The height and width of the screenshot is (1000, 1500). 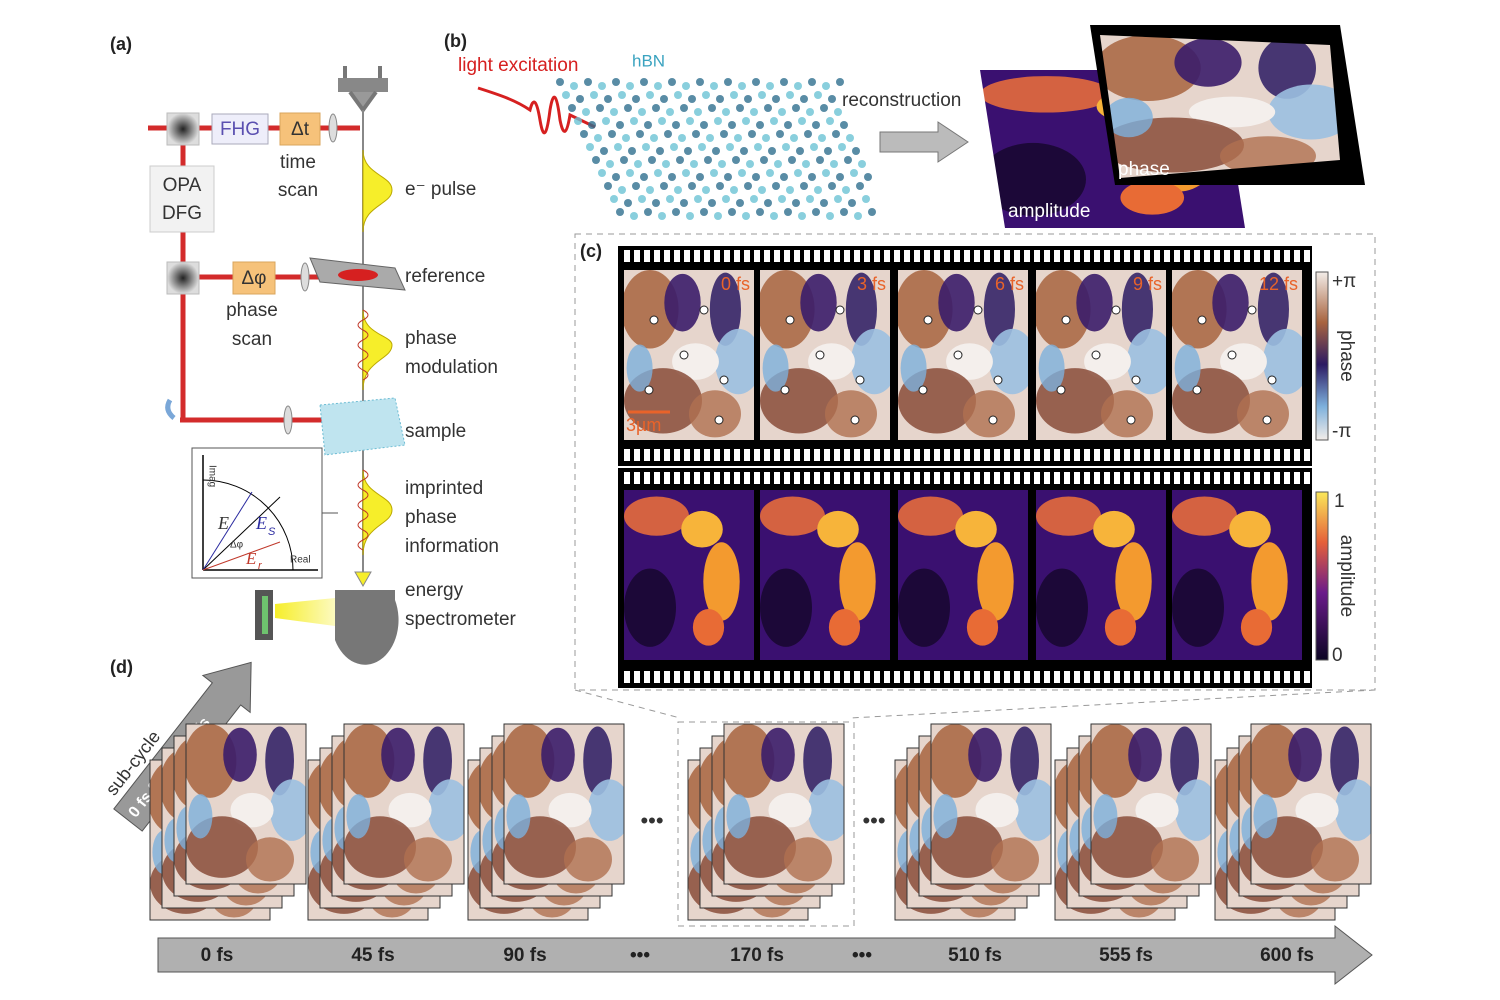 What do you see at coordinates (254, 278) in the screenshot?
I see `phase-delay-box` at bounding box center [254, 278].